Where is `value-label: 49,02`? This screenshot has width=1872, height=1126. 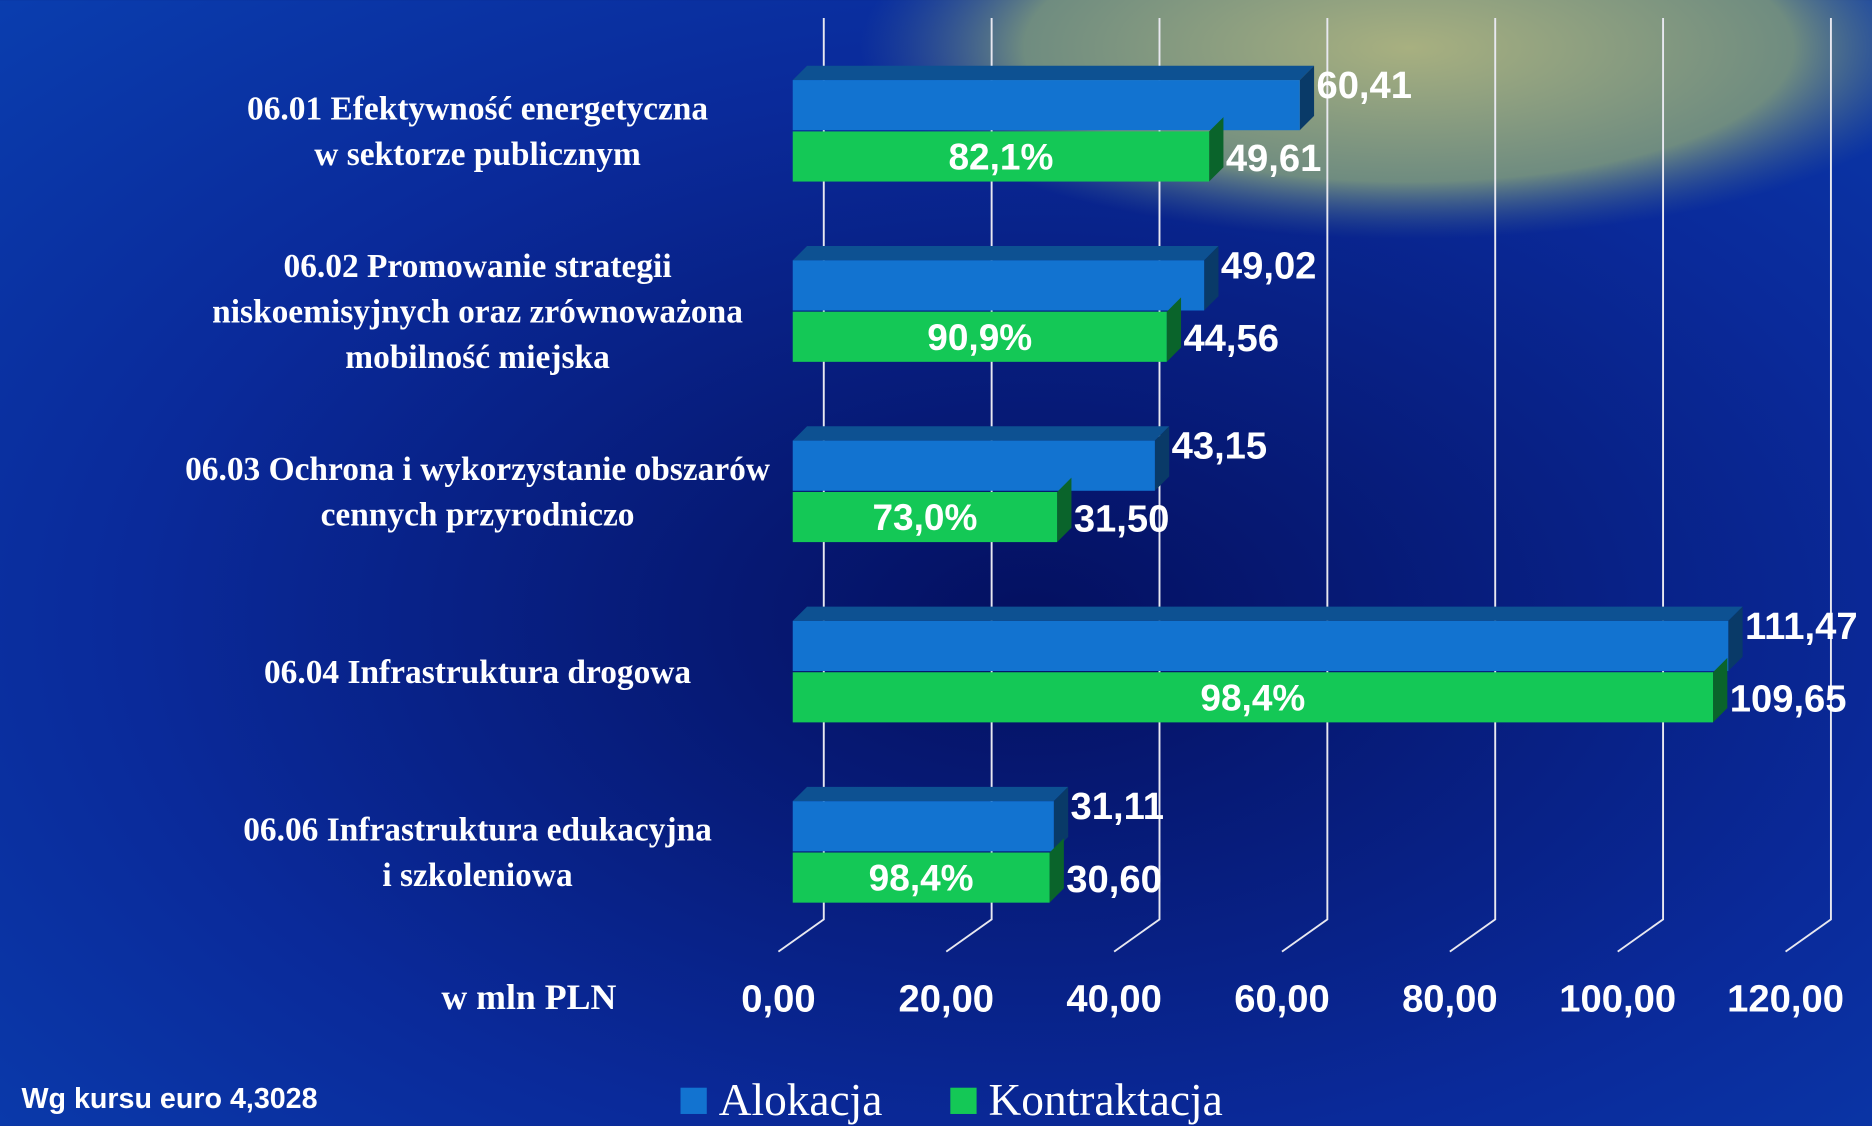 value-label: 49,02 is located at coordinates (1269, 265).